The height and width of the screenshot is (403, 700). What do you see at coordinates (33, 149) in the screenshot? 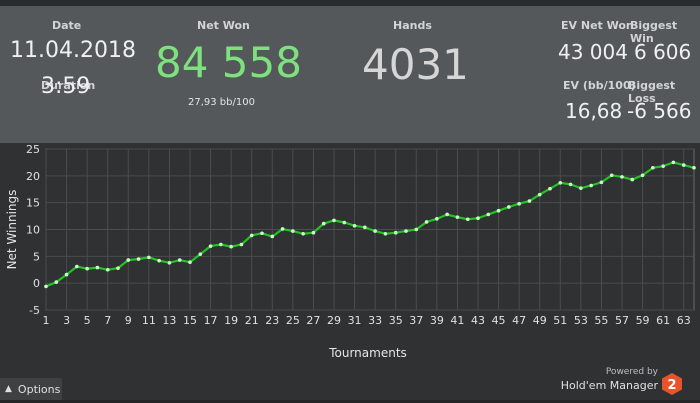
I see `y-tick-label: 25` at bounding box center [33, 149].